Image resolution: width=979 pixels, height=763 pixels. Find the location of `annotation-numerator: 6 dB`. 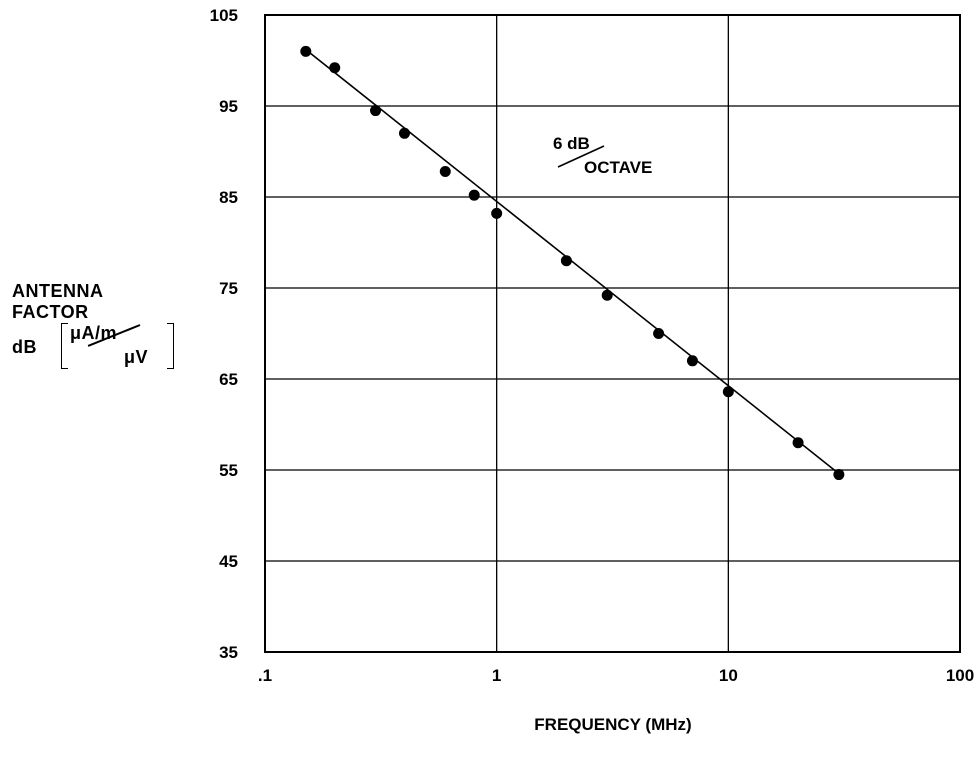

annotation-numerator: 6 dB is located at coordinates (571, 143).